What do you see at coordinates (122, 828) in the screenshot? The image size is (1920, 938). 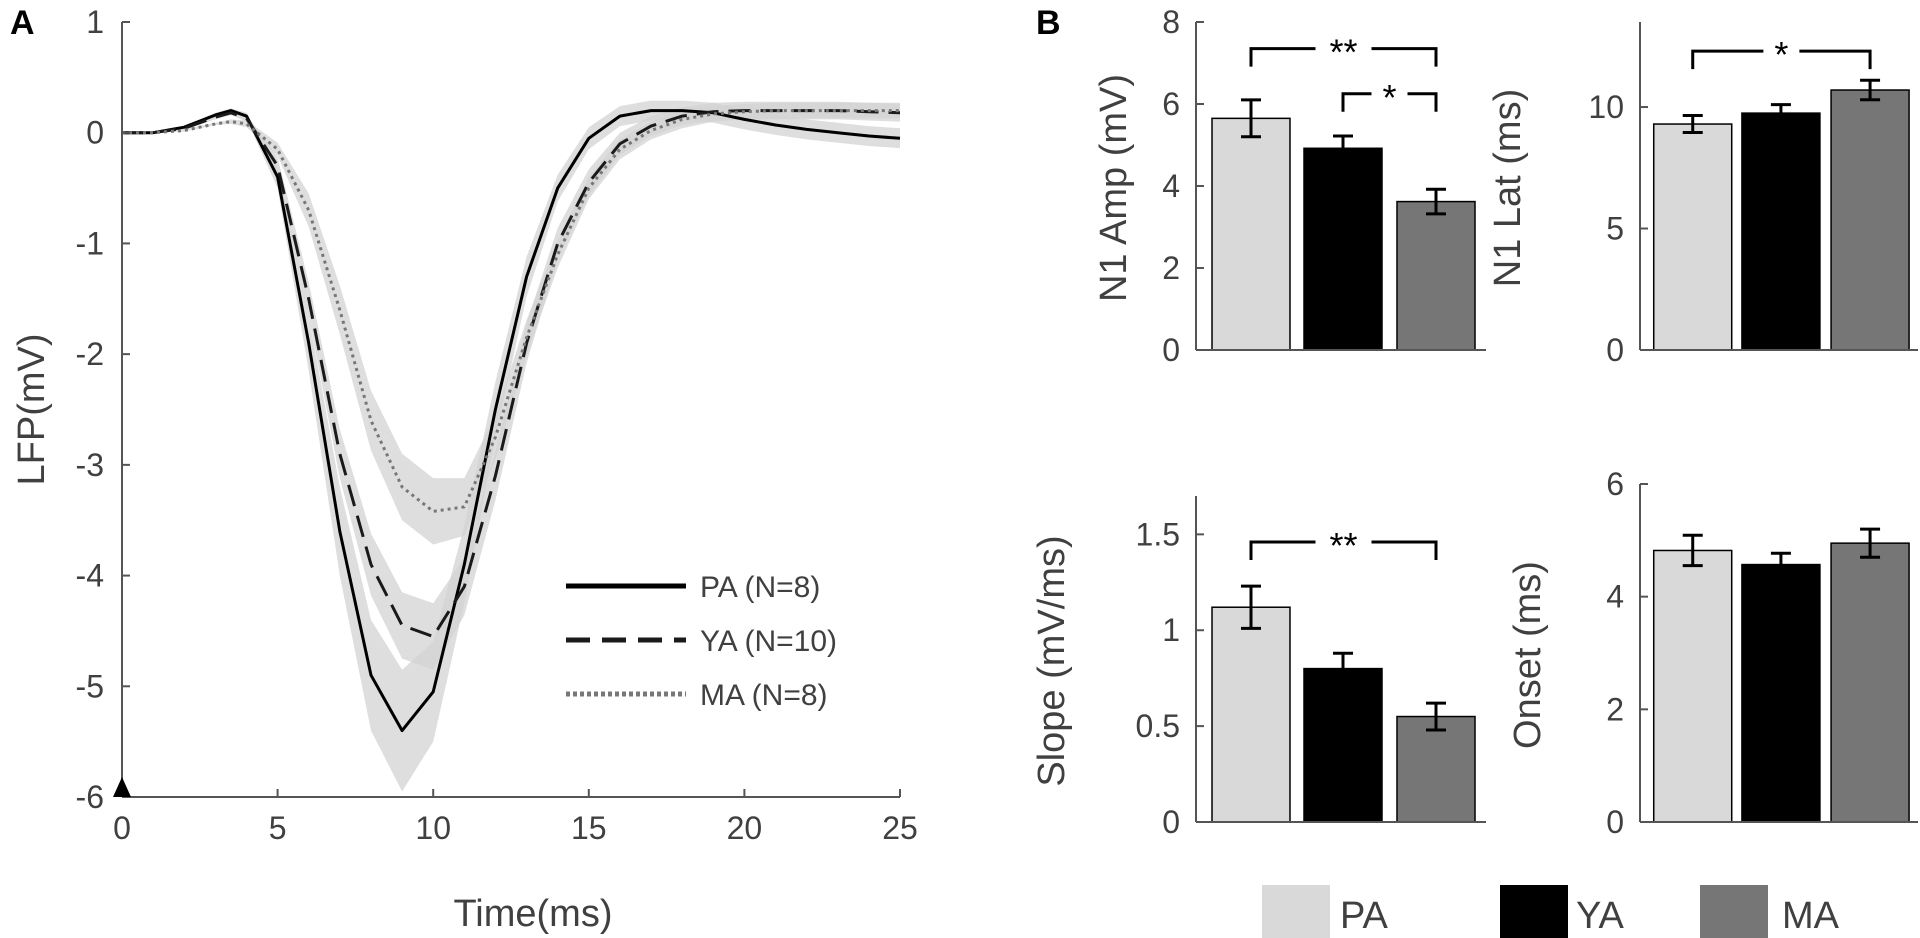 I see `x-tick-label: 0` at bounding box center [122, 828].